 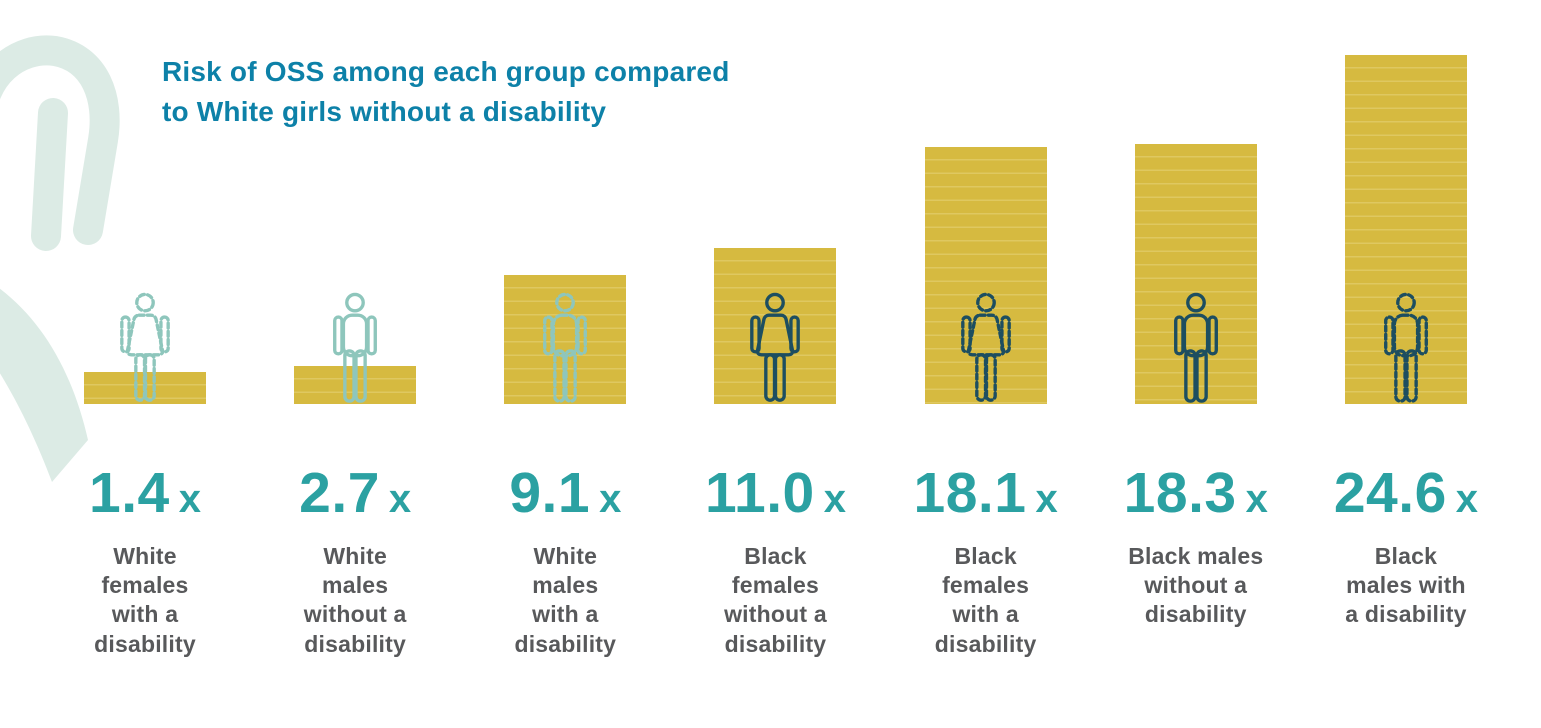 What do you see at coordinates (145, 600) in the screenshot?
I see `group-label: White females with a disability` at bounding box center [145, 600].